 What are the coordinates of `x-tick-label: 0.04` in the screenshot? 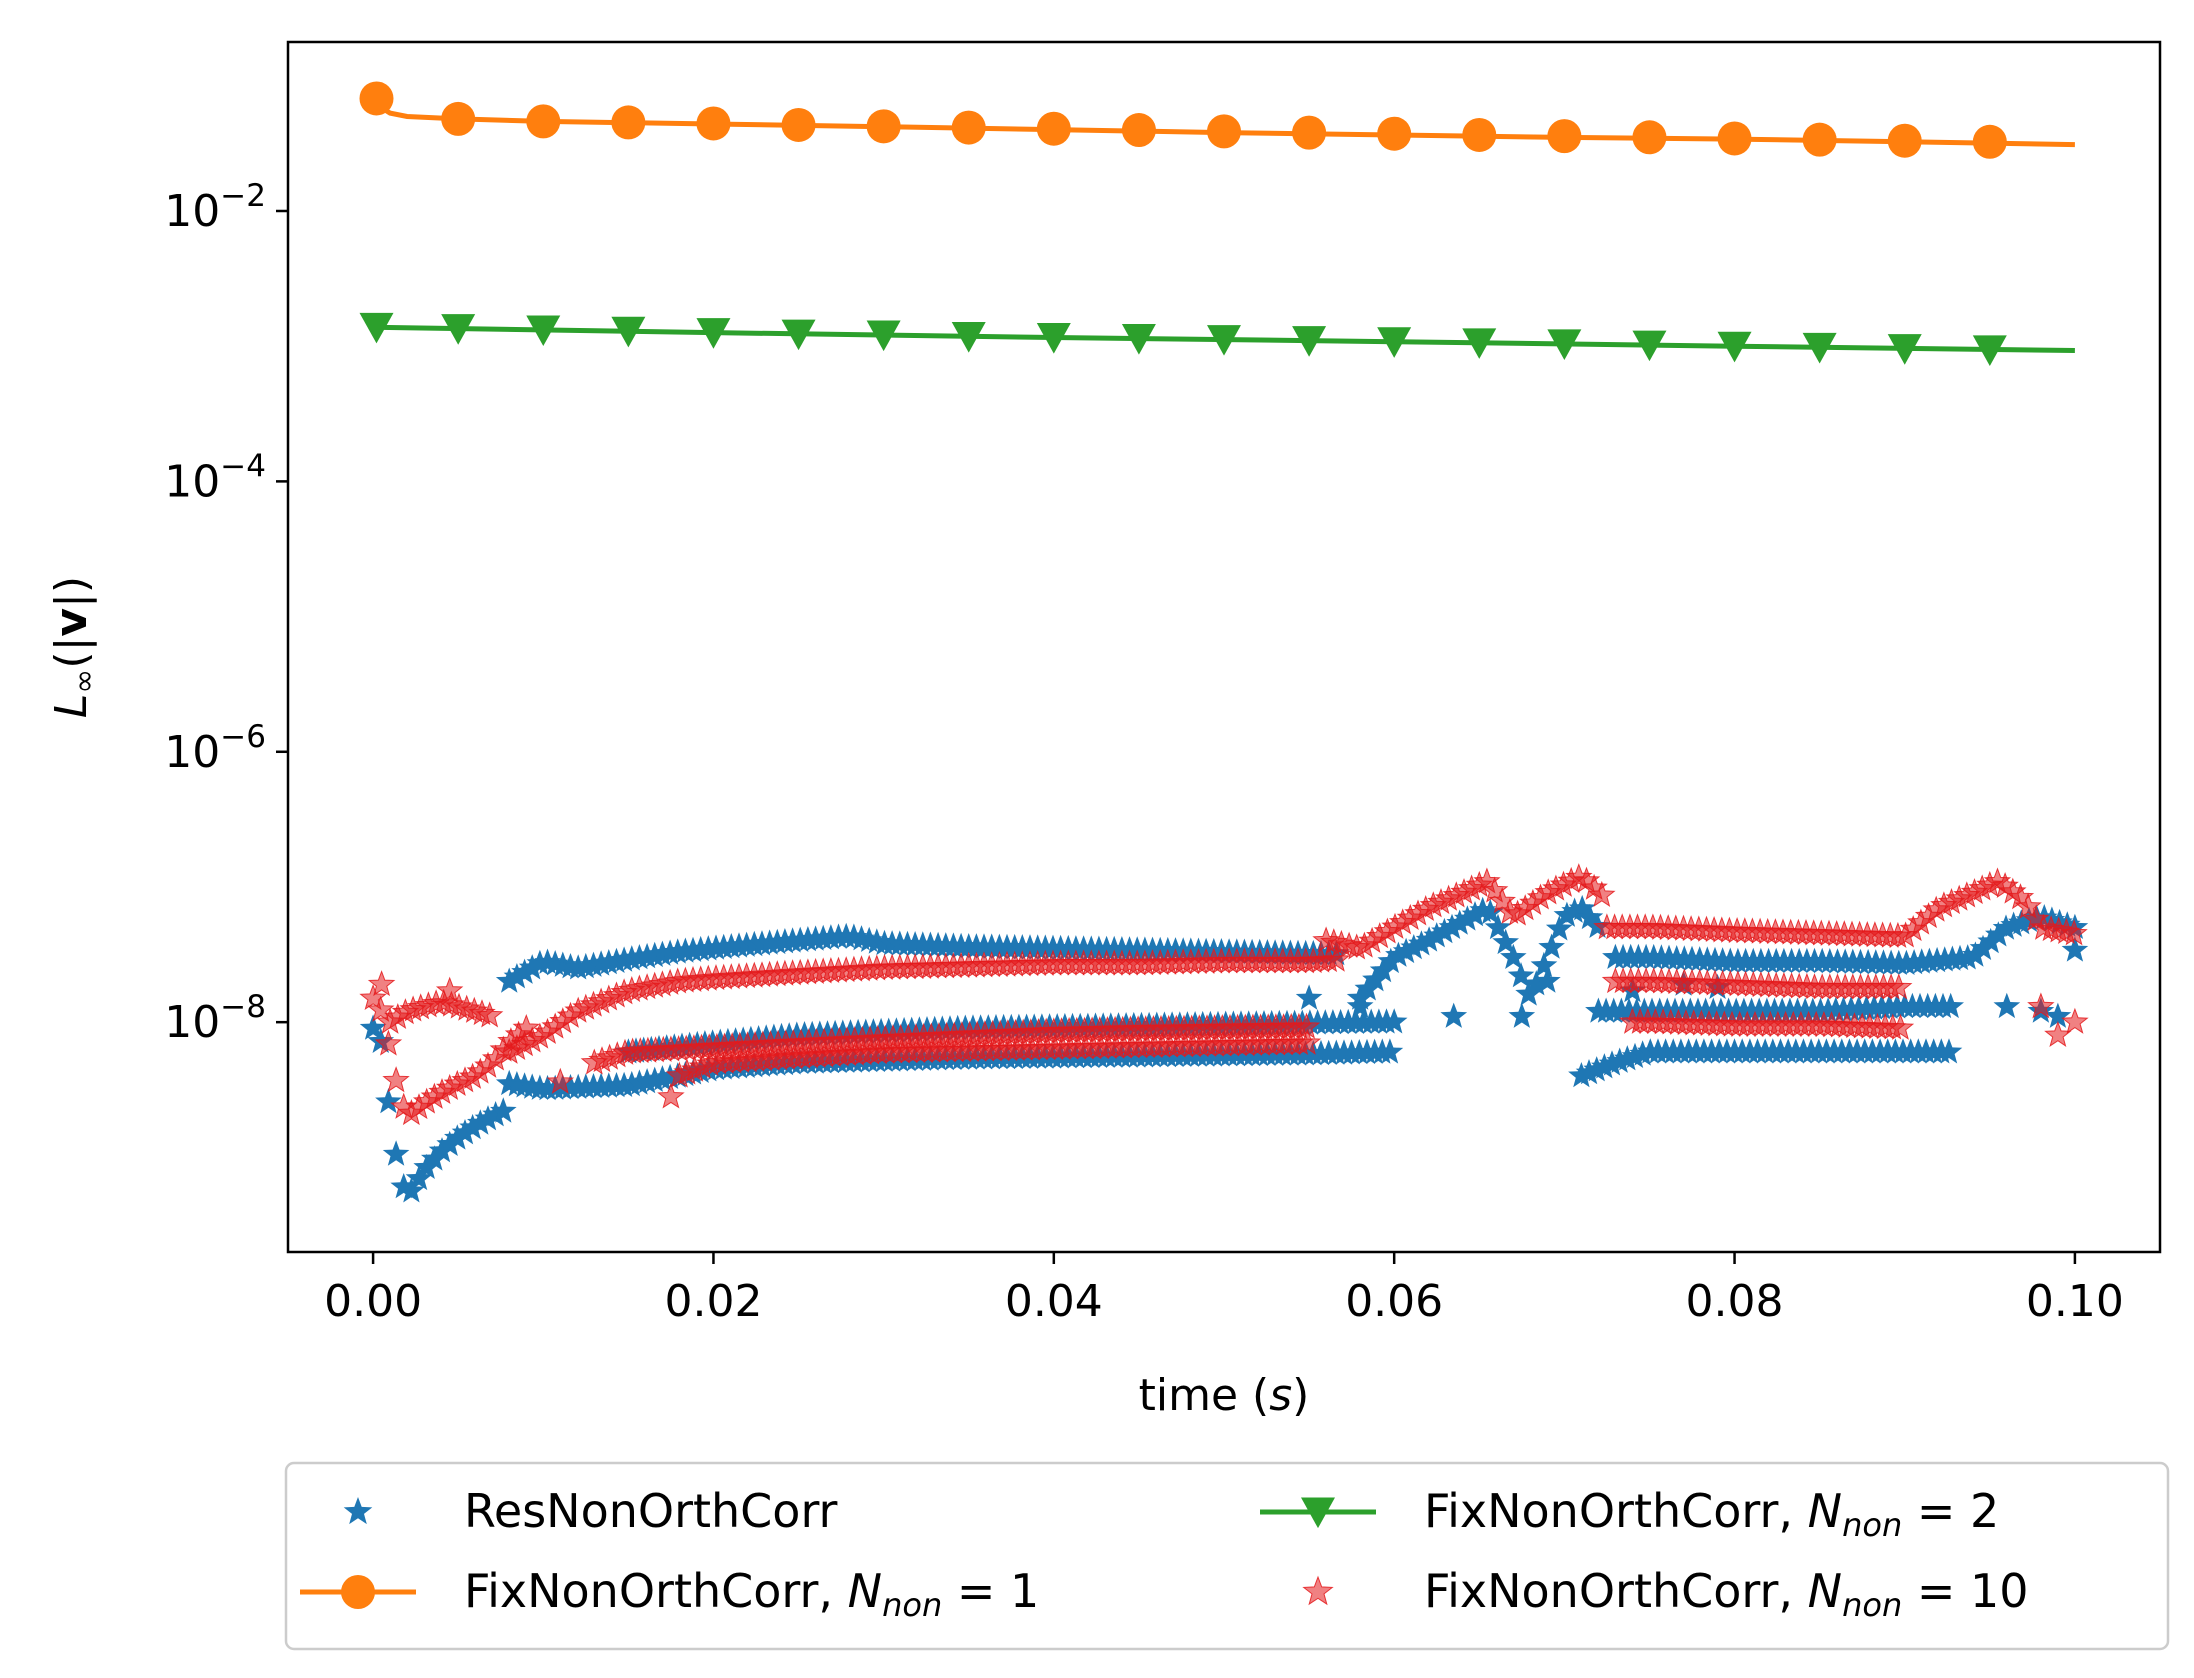 It's located at (1054, 1301).